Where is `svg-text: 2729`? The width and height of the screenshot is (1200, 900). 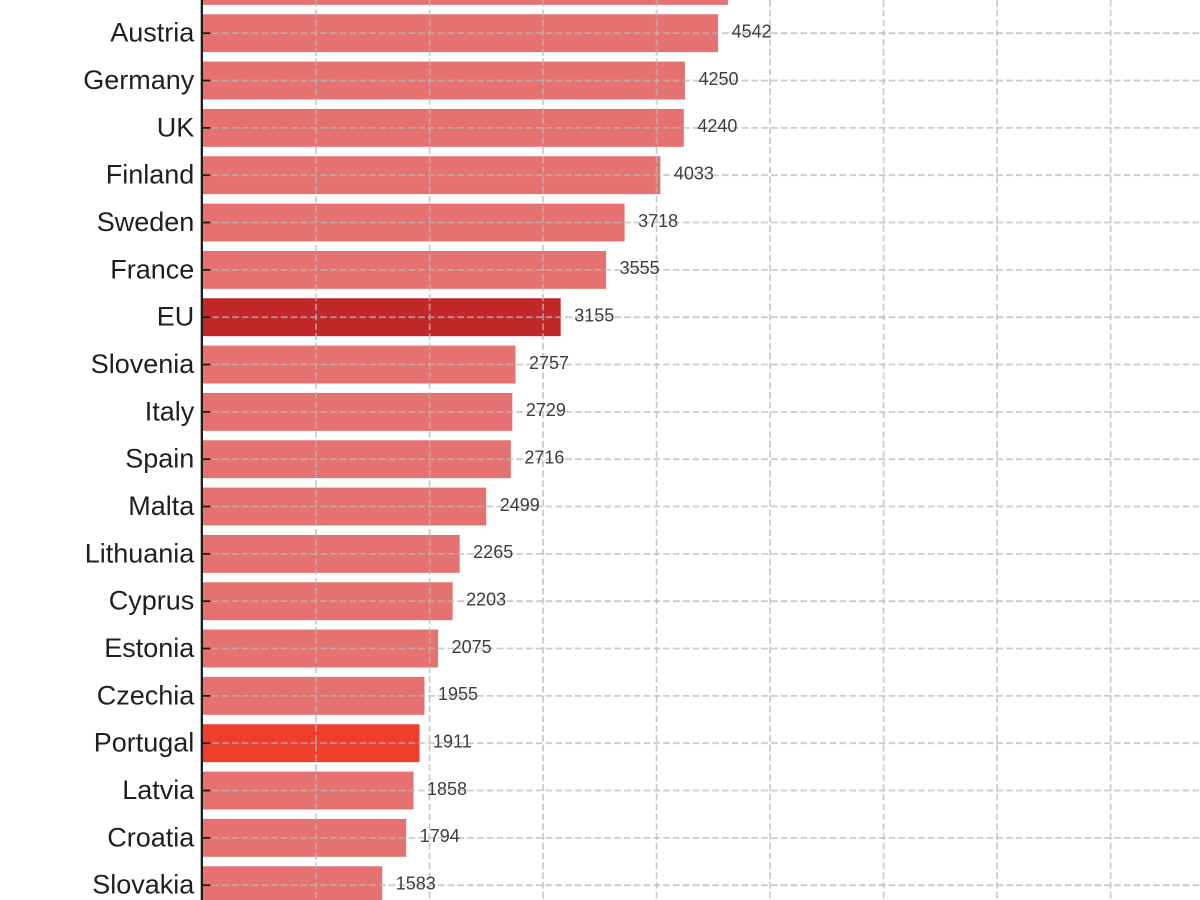
svg-text: 2729 is located at coordinates (546, 410).